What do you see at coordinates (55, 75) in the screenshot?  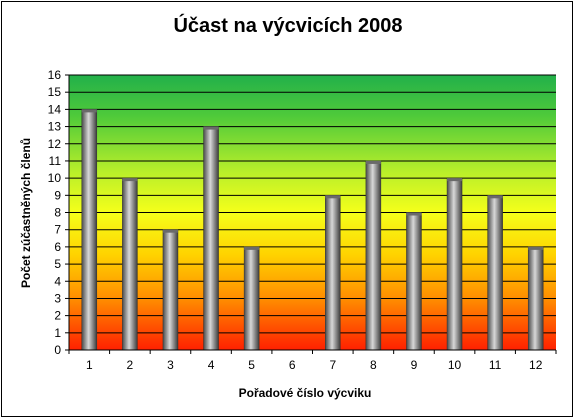 I see `y-tick-label: 16` at bounding box center [55, 75].